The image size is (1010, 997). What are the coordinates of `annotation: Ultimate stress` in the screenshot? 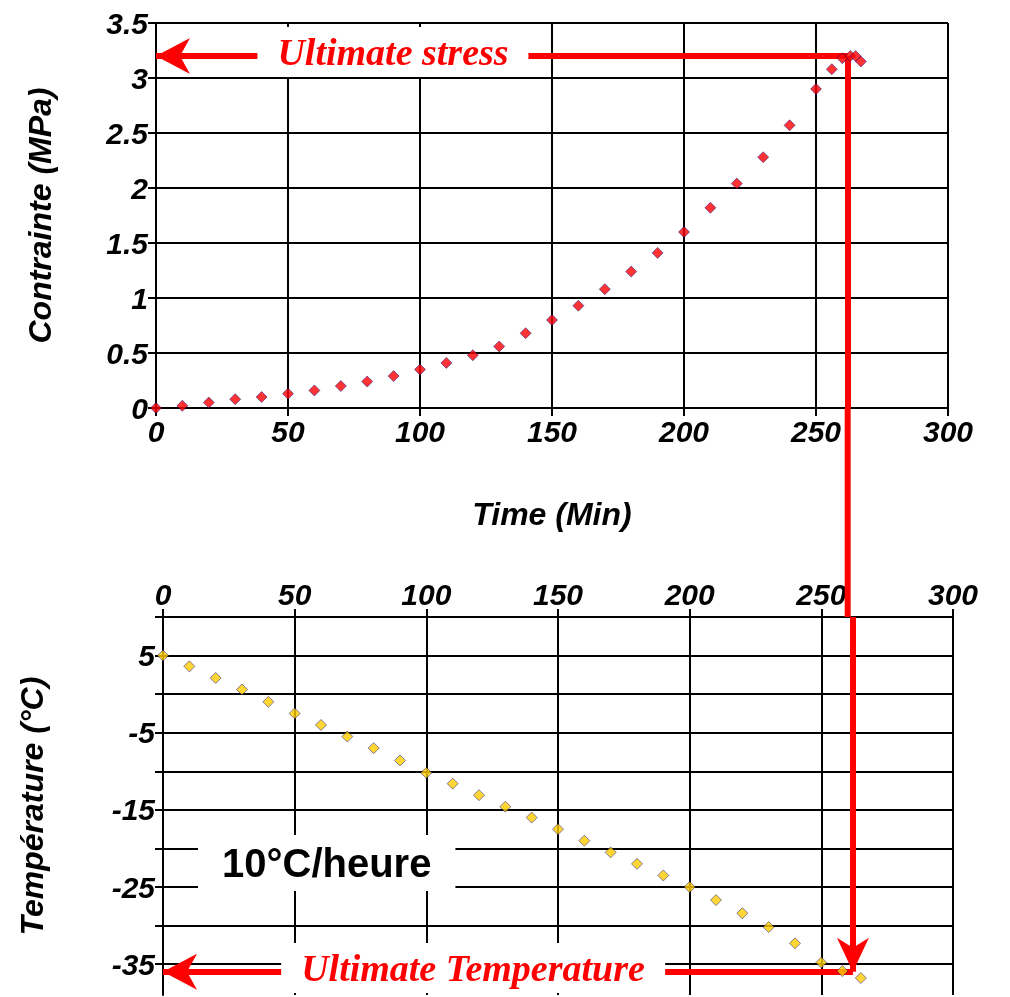 It's located at (393, 52).